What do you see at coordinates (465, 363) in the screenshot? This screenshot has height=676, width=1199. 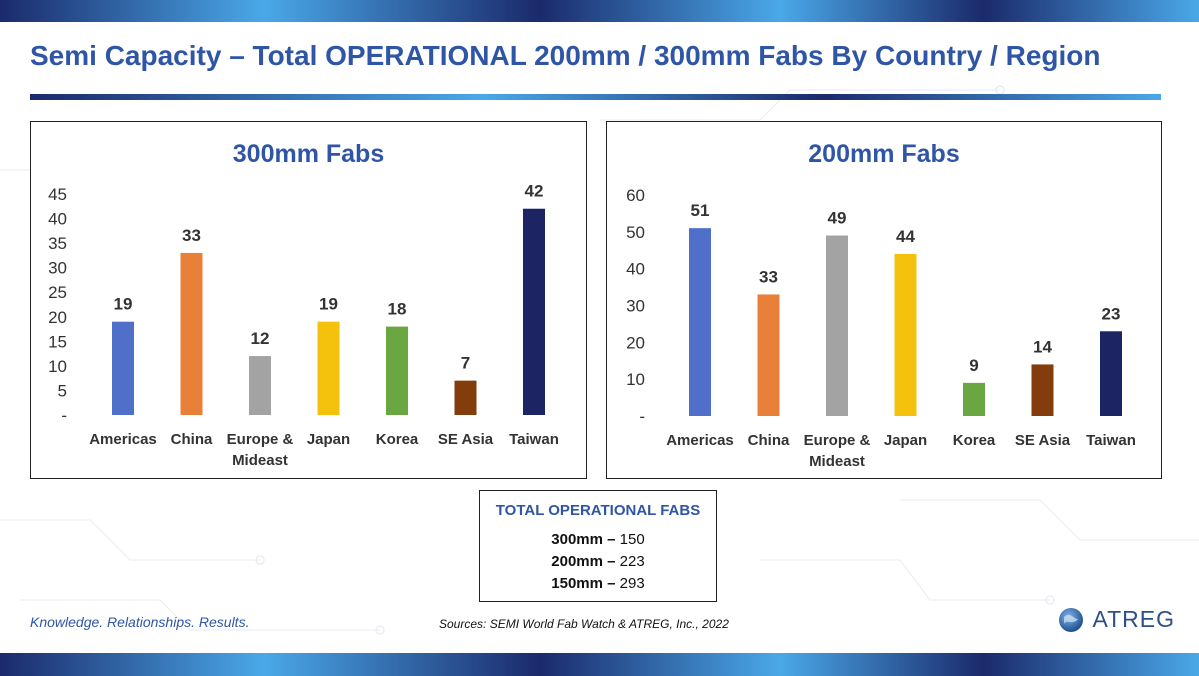 I see `data-label: 7` at bounding box center [465, 363].